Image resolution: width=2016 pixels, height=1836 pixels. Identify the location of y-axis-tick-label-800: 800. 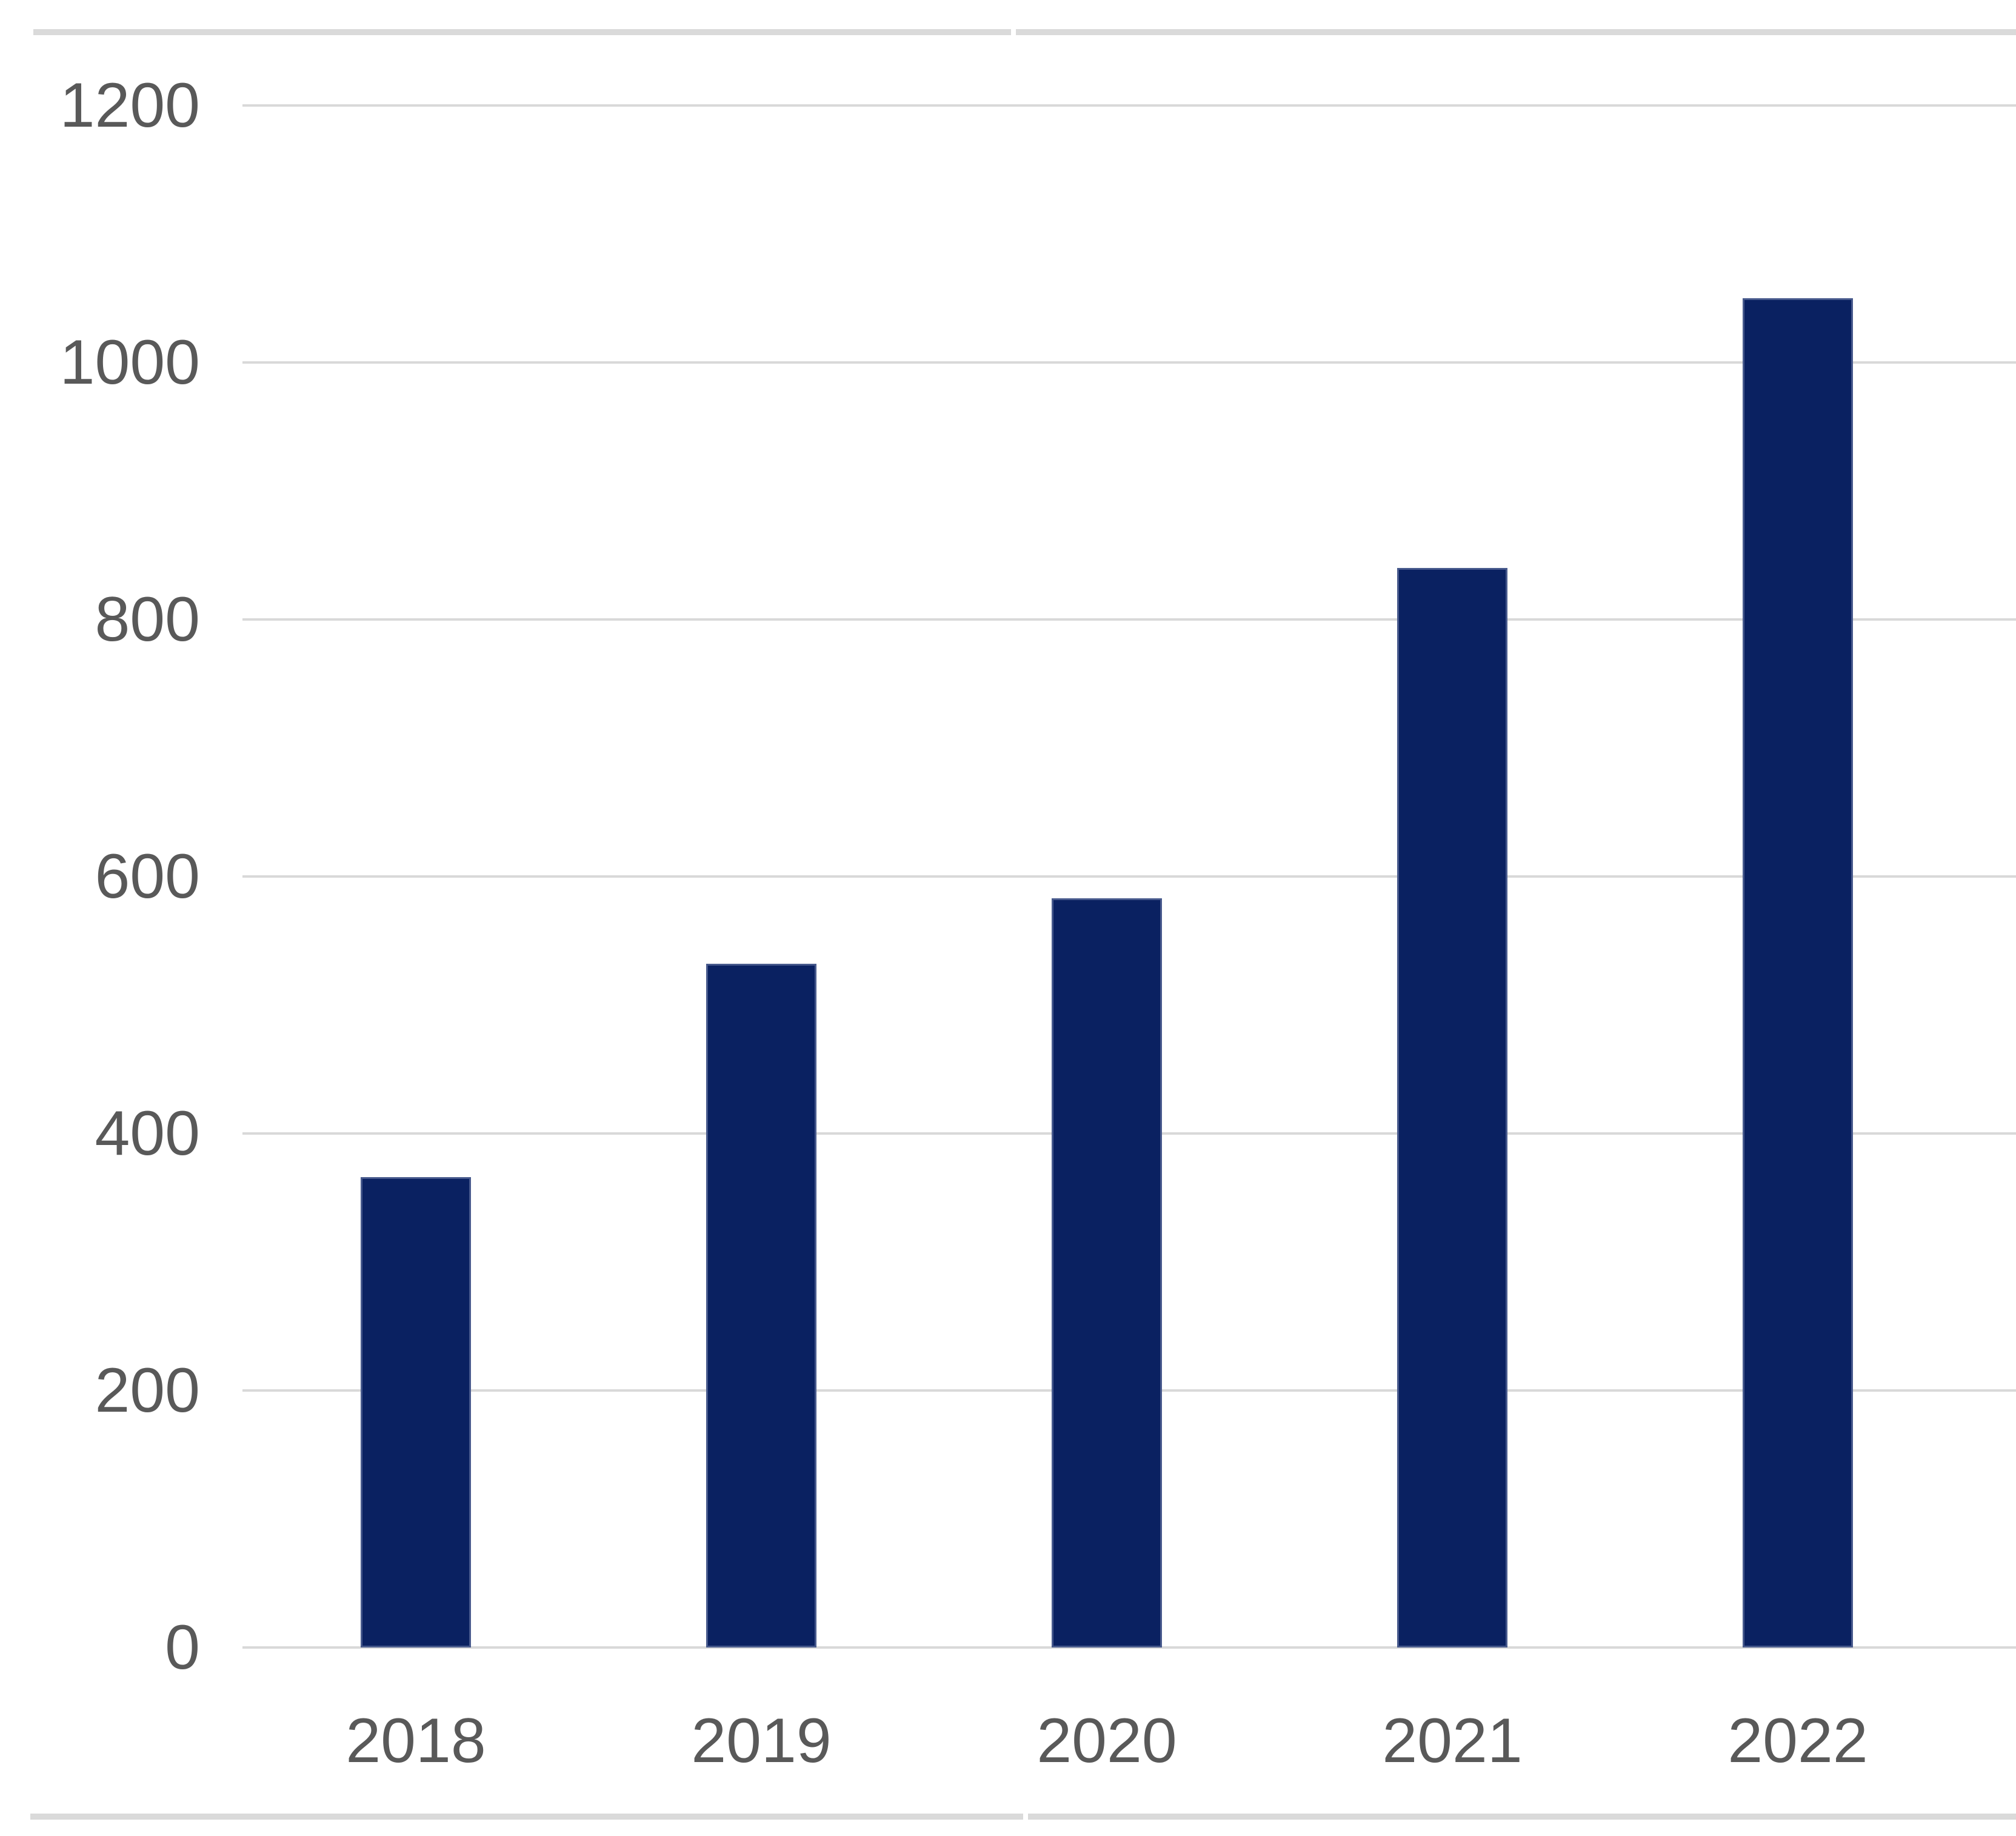
(147, 619).